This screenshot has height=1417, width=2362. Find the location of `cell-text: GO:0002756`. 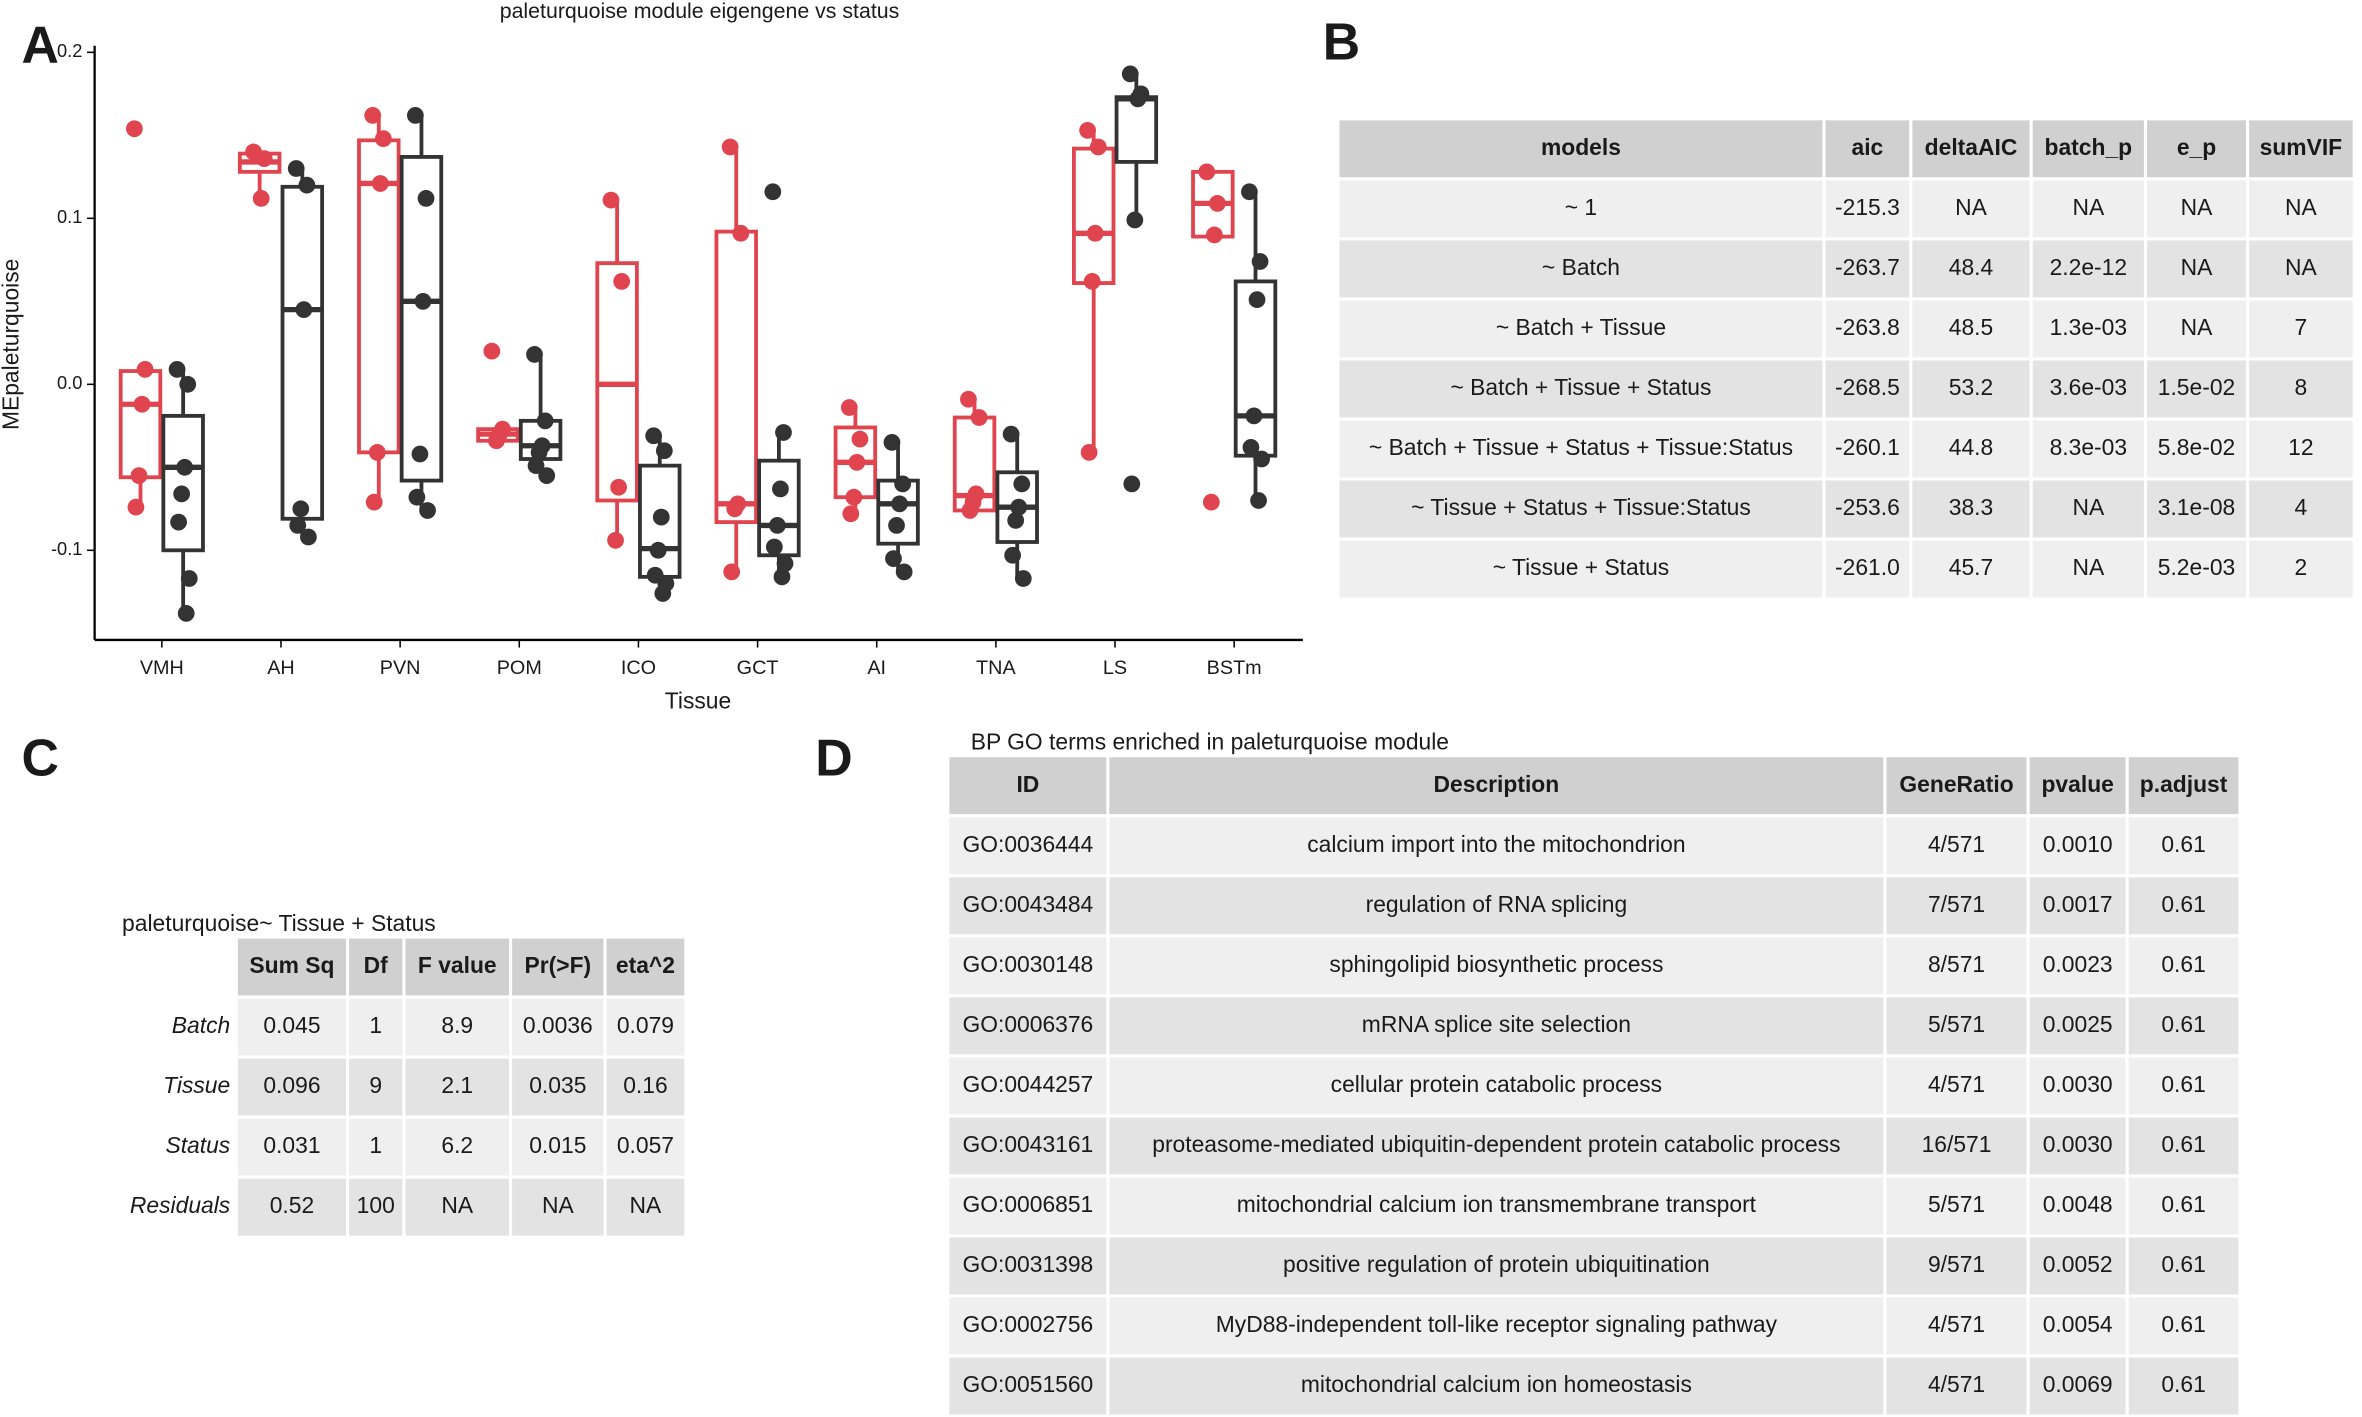

cell-text: GO:0002756 is located at coordinates (1027, 1324).